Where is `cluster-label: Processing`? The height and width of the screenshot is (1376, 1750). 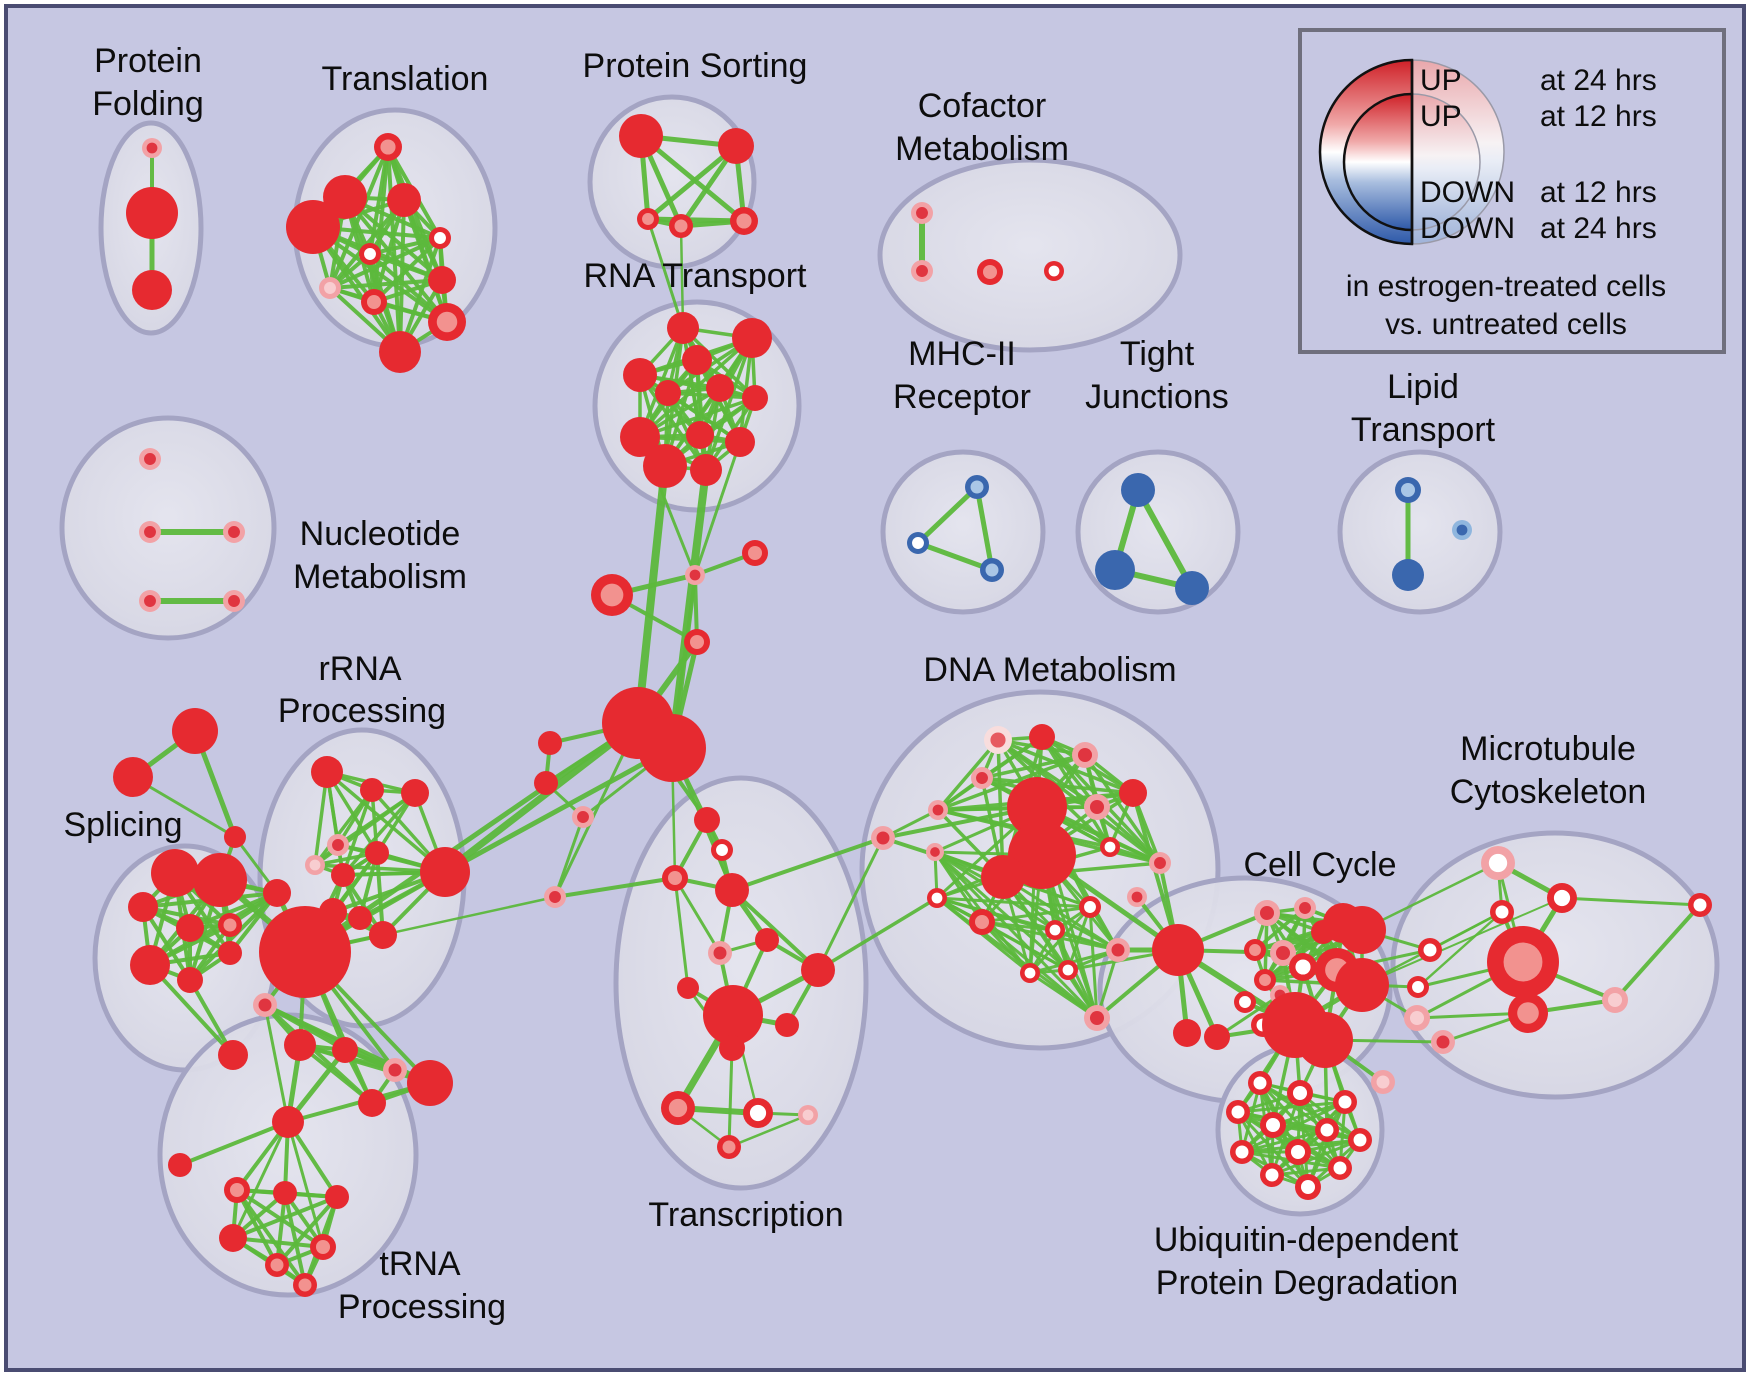
cluster-label: Processing is located at coordinates (362, 711).